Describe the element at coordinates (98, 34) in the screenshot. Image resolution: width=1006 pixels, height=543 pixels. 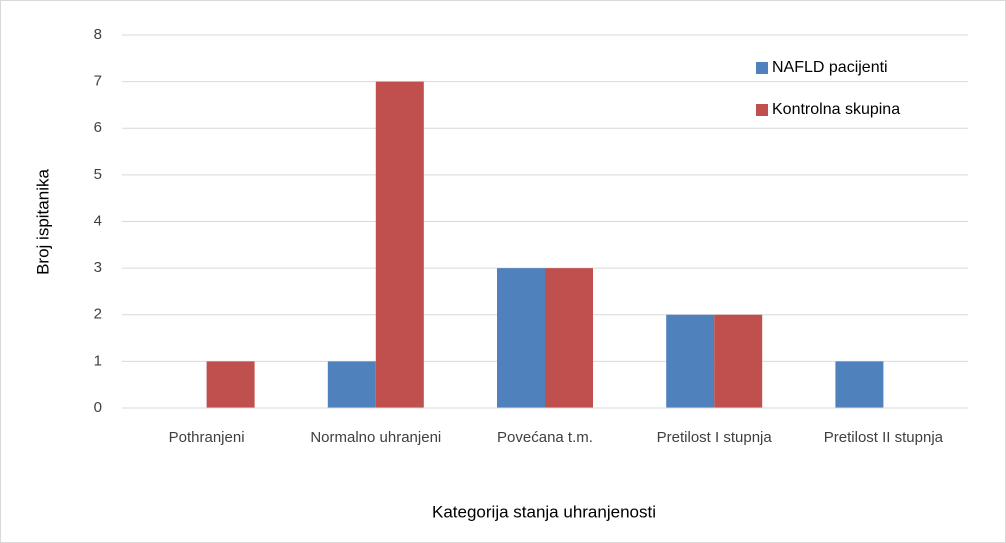
I see `y-tick-label: 8` at that location.